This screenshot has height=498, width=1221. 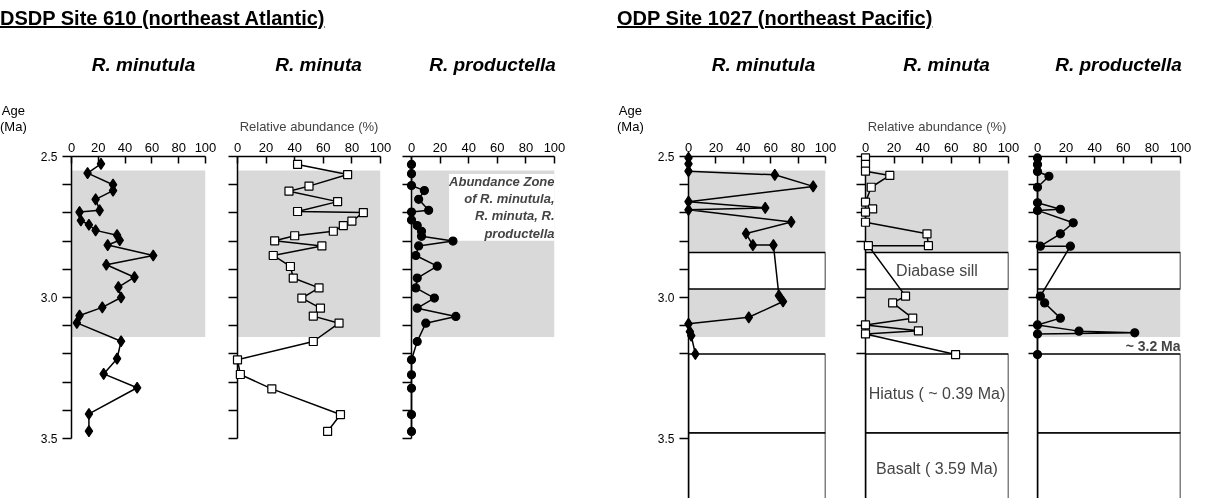 What do you see at coordinates (501, 207) in the screenshot?
I see `band-label: Abundance Zone of R. minutula, R. minuta, R. productella` at bounding box center [501, 207].